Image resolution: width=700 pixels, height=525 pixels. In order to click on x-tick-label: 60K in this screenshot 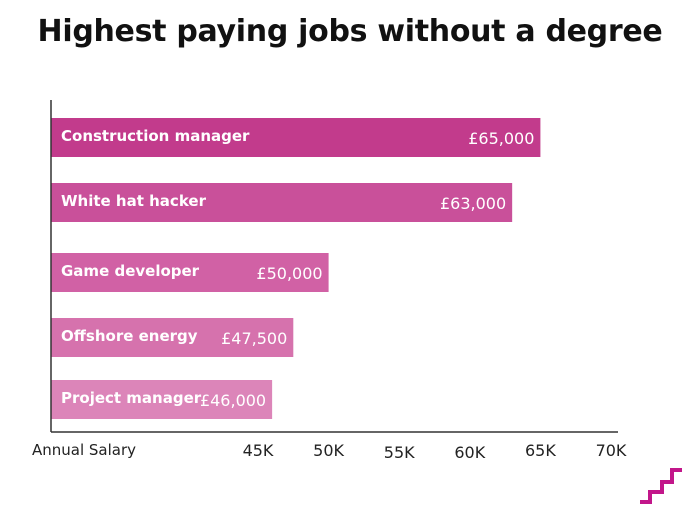, I will do `click(469, 452)`.